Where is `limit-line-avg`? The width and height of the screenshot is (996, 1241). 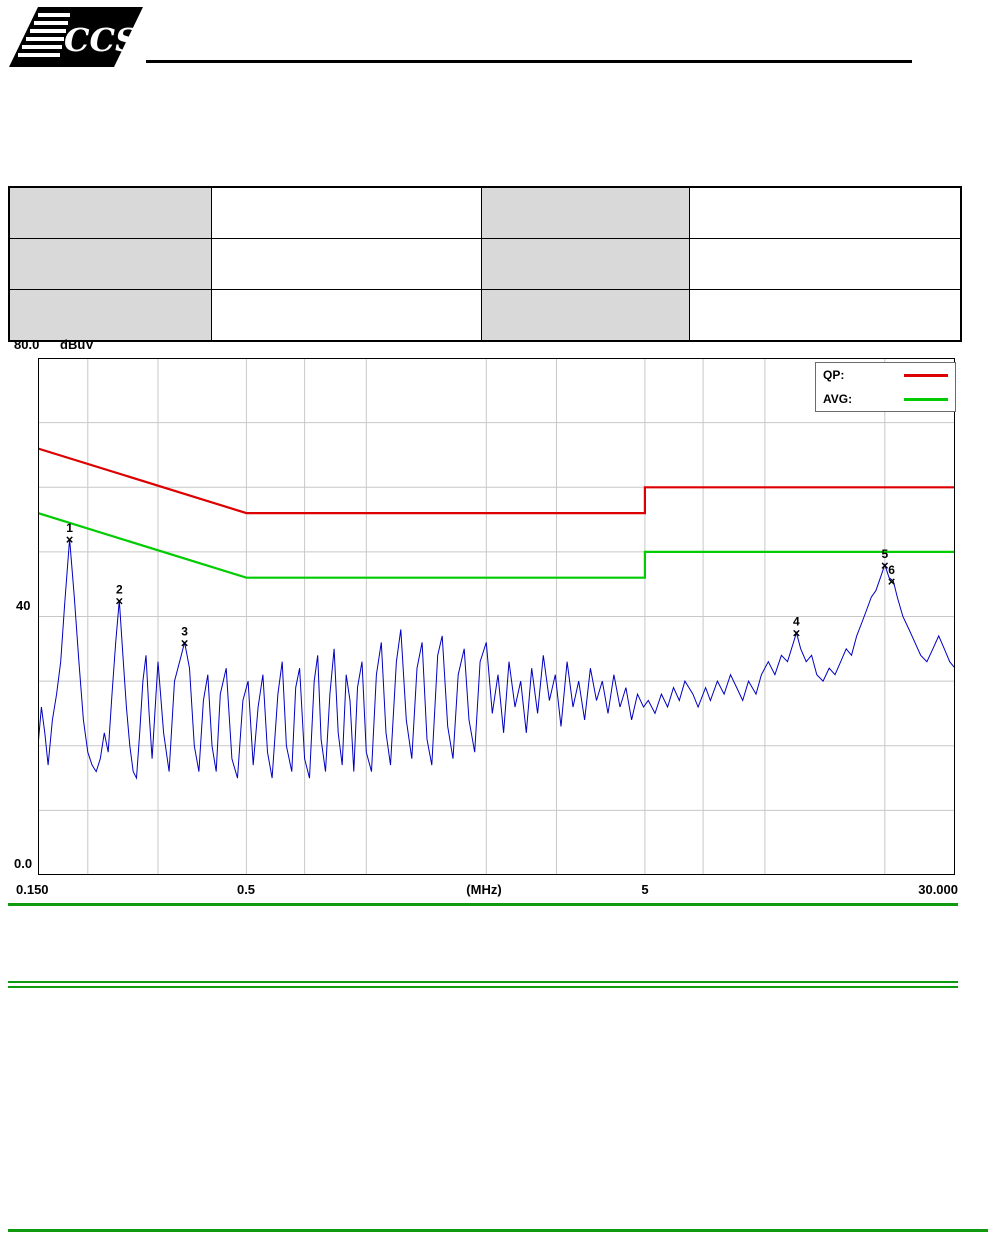
limit-line-avg is located at coordinates (496, 545).